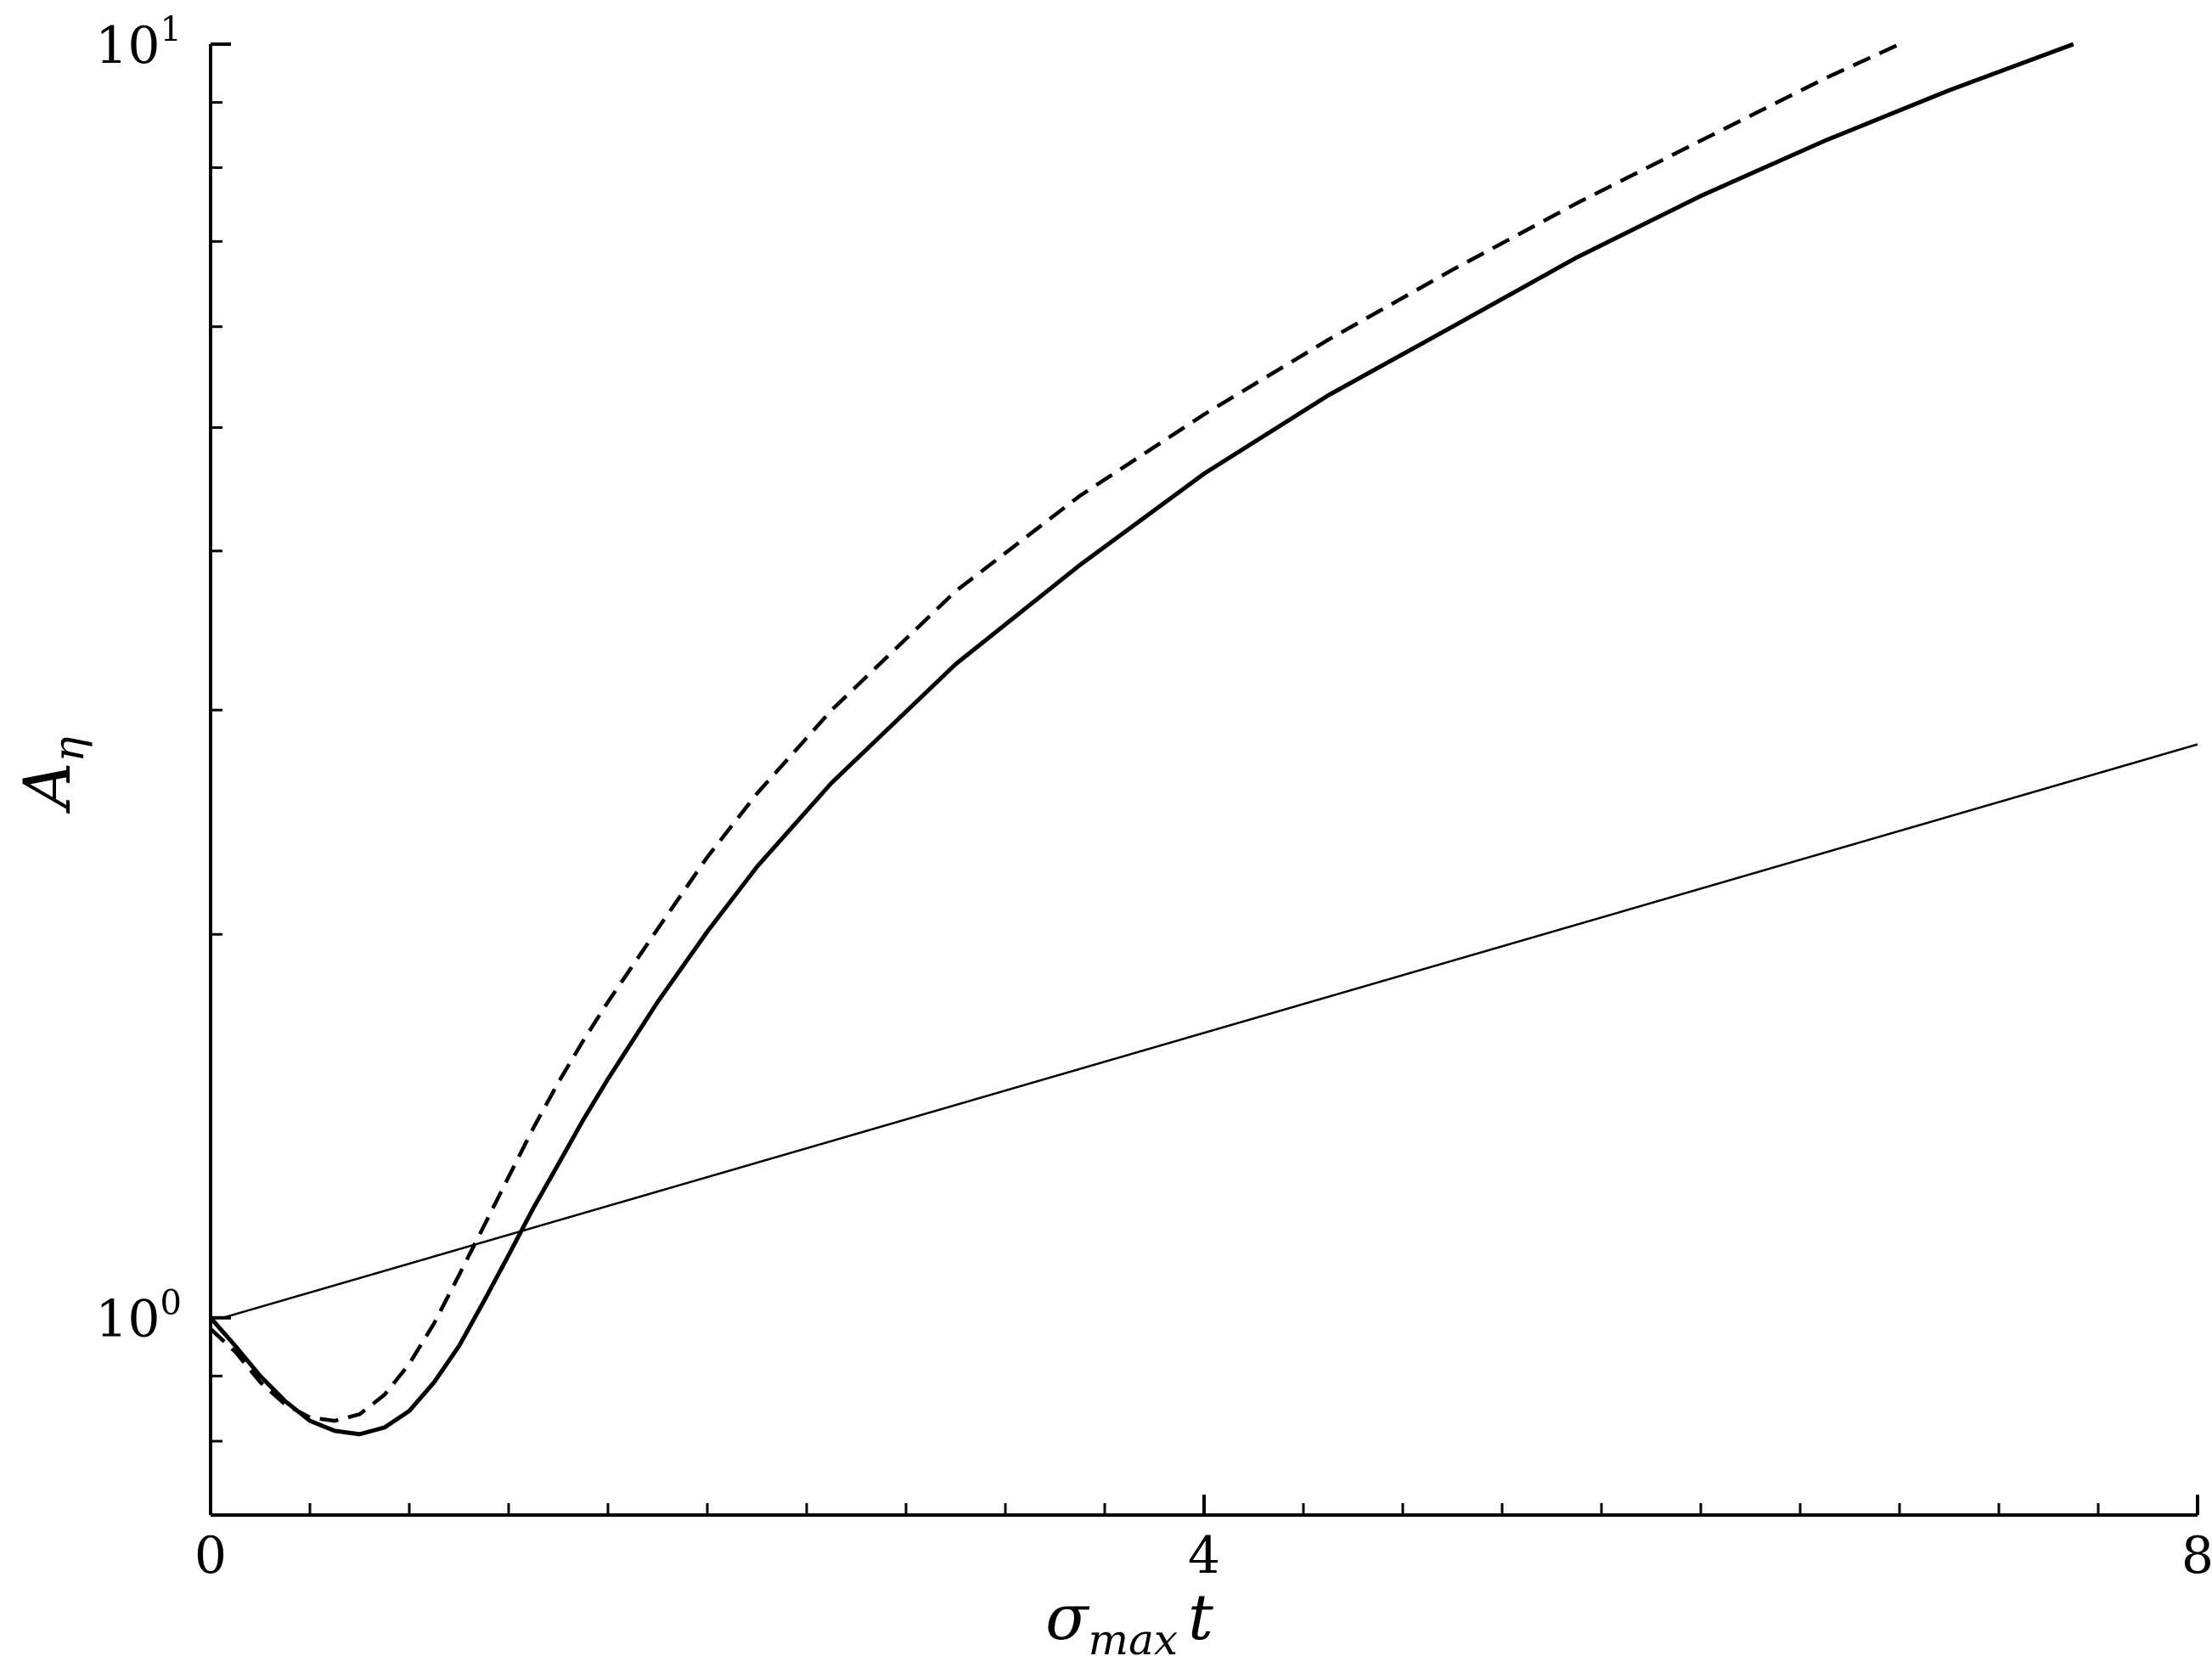 Image resolution: width=2212 pixels, height=1656 pixels. What do you see at coordinates (2196, 1556) in the screenshot?
I see `x-tick-label-2: 8` at bounding box center [2196, 1556].